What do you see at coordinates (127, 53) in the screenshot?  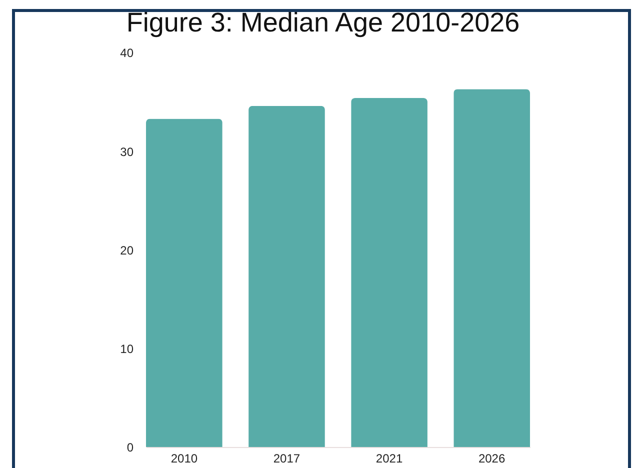 I see `y-tick-label: 40` at bounding box center [127, 53].